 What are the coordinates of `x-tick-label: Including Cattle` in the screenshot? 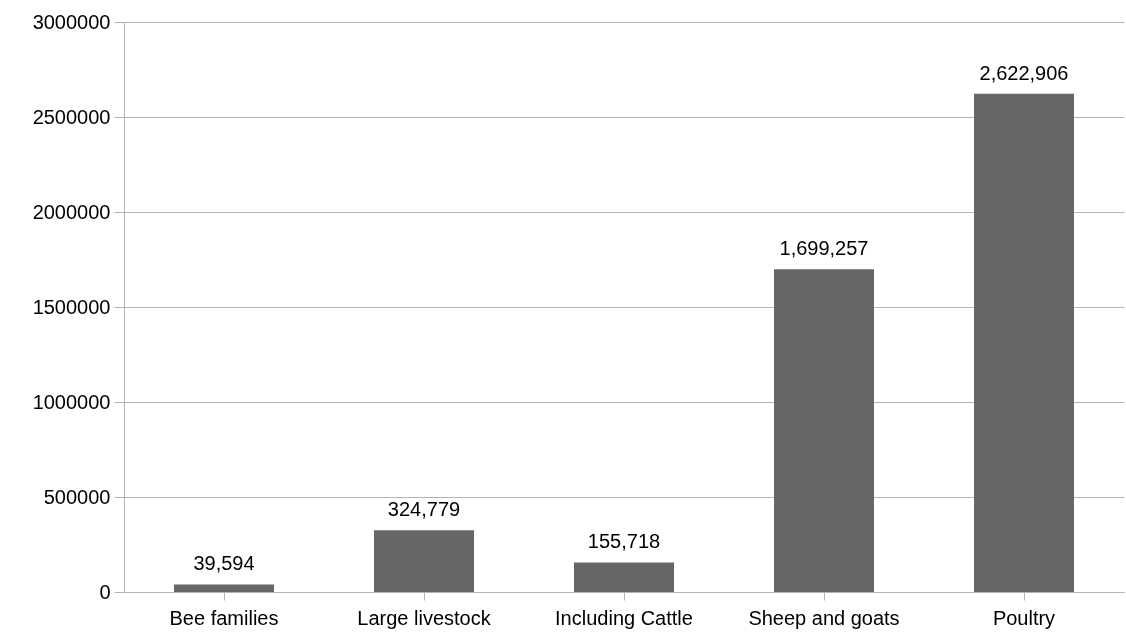 It's located at (624, 617).